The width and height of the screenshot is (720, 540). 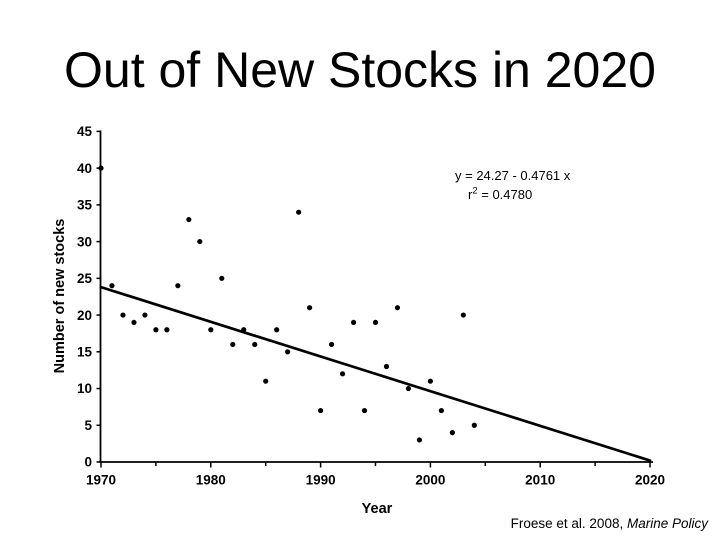 I want to click on y-tick-label: 5, so click(x=88, y=425).